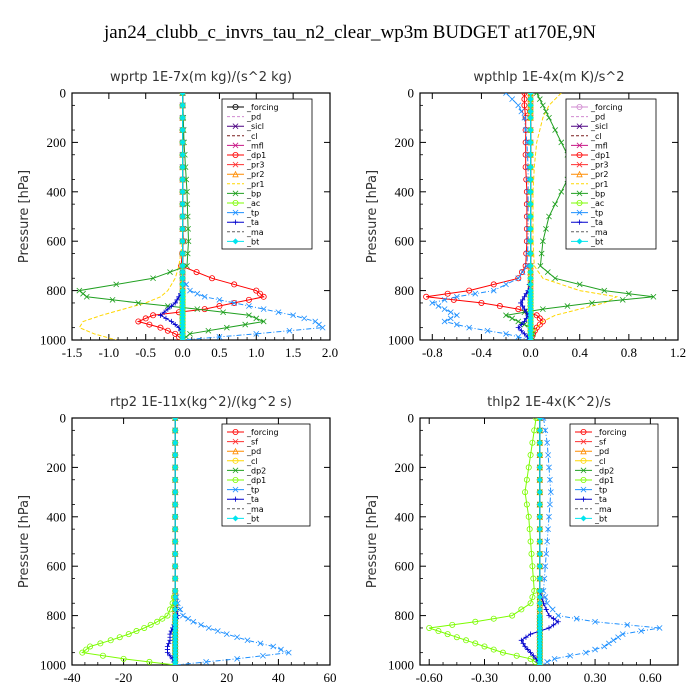  Describe the element at coordinates (600, 155) in the screenshot. I see `legend-entry: _dp1` at that location.